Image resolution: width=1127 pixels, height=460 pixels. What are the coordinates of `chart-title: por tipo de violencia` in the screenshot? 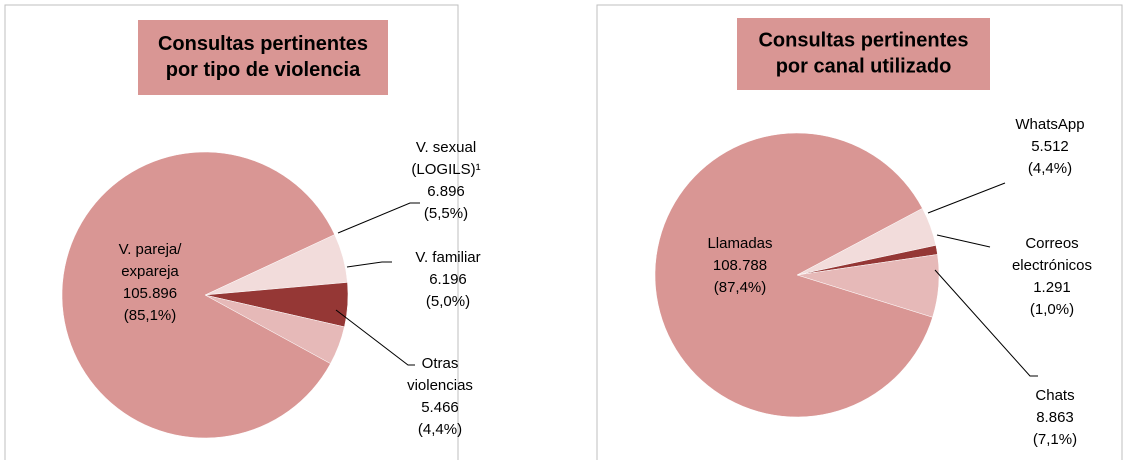 It's located at (263, 70).